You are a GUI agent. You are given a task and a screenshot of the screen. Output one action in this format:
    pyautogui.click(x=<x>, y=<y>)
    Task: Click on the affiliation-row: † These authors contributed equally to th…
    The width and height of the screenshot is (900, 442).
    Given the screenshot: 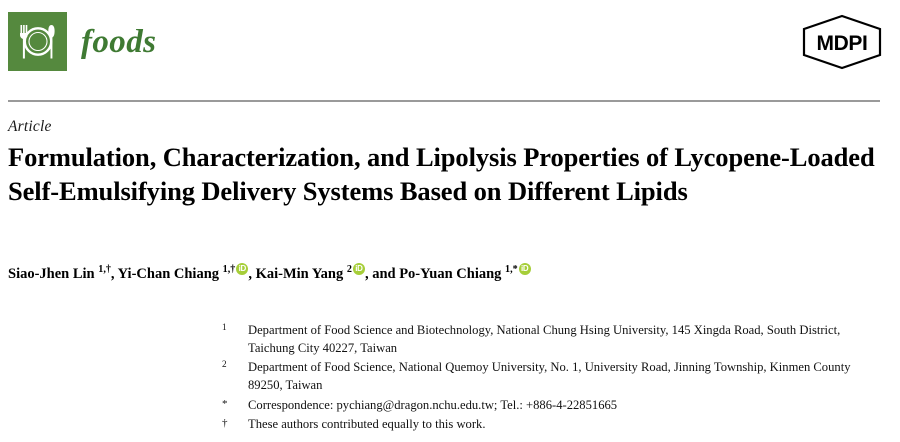 What is the action you would take?
    pyautogui.click(x=552, y=425)
    